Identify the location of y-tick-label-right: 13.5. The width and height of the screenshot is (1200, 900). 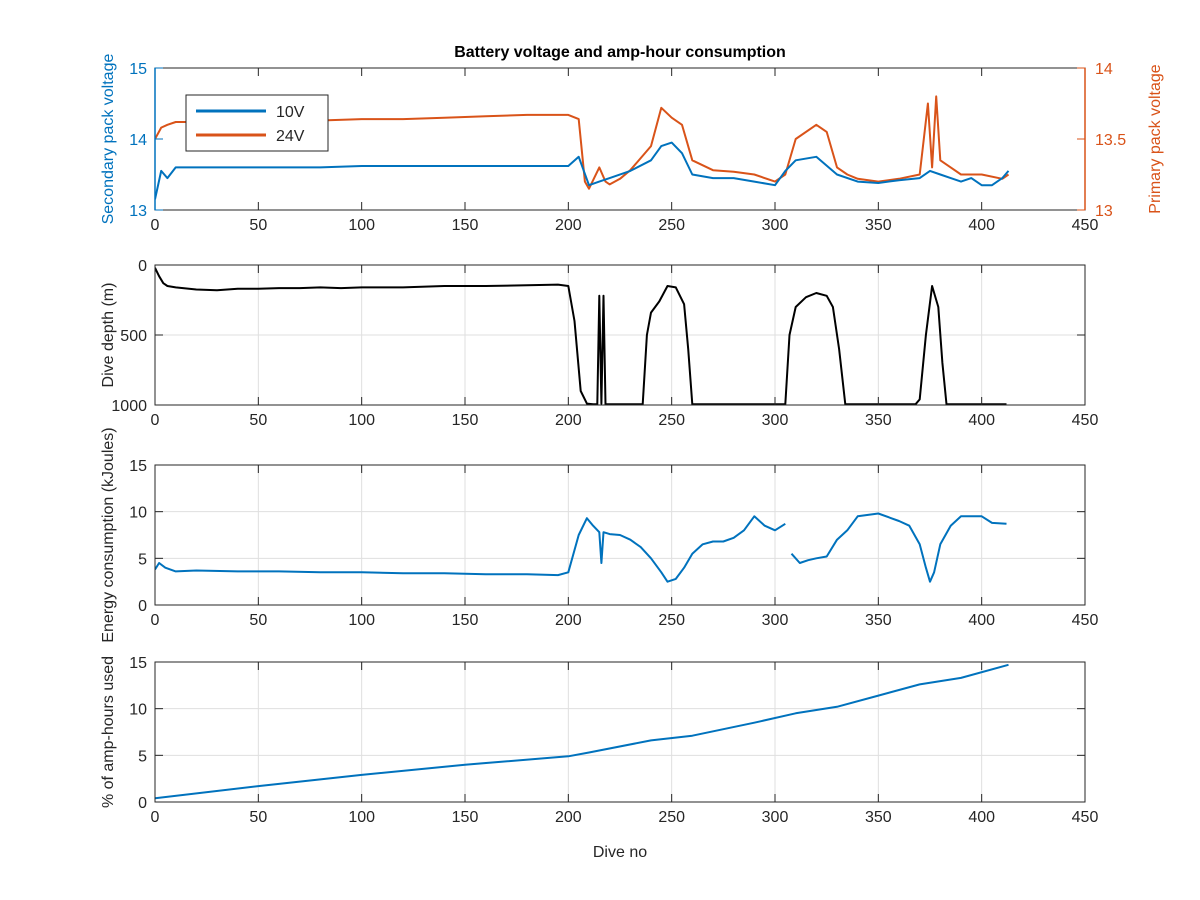
(1110, 140).